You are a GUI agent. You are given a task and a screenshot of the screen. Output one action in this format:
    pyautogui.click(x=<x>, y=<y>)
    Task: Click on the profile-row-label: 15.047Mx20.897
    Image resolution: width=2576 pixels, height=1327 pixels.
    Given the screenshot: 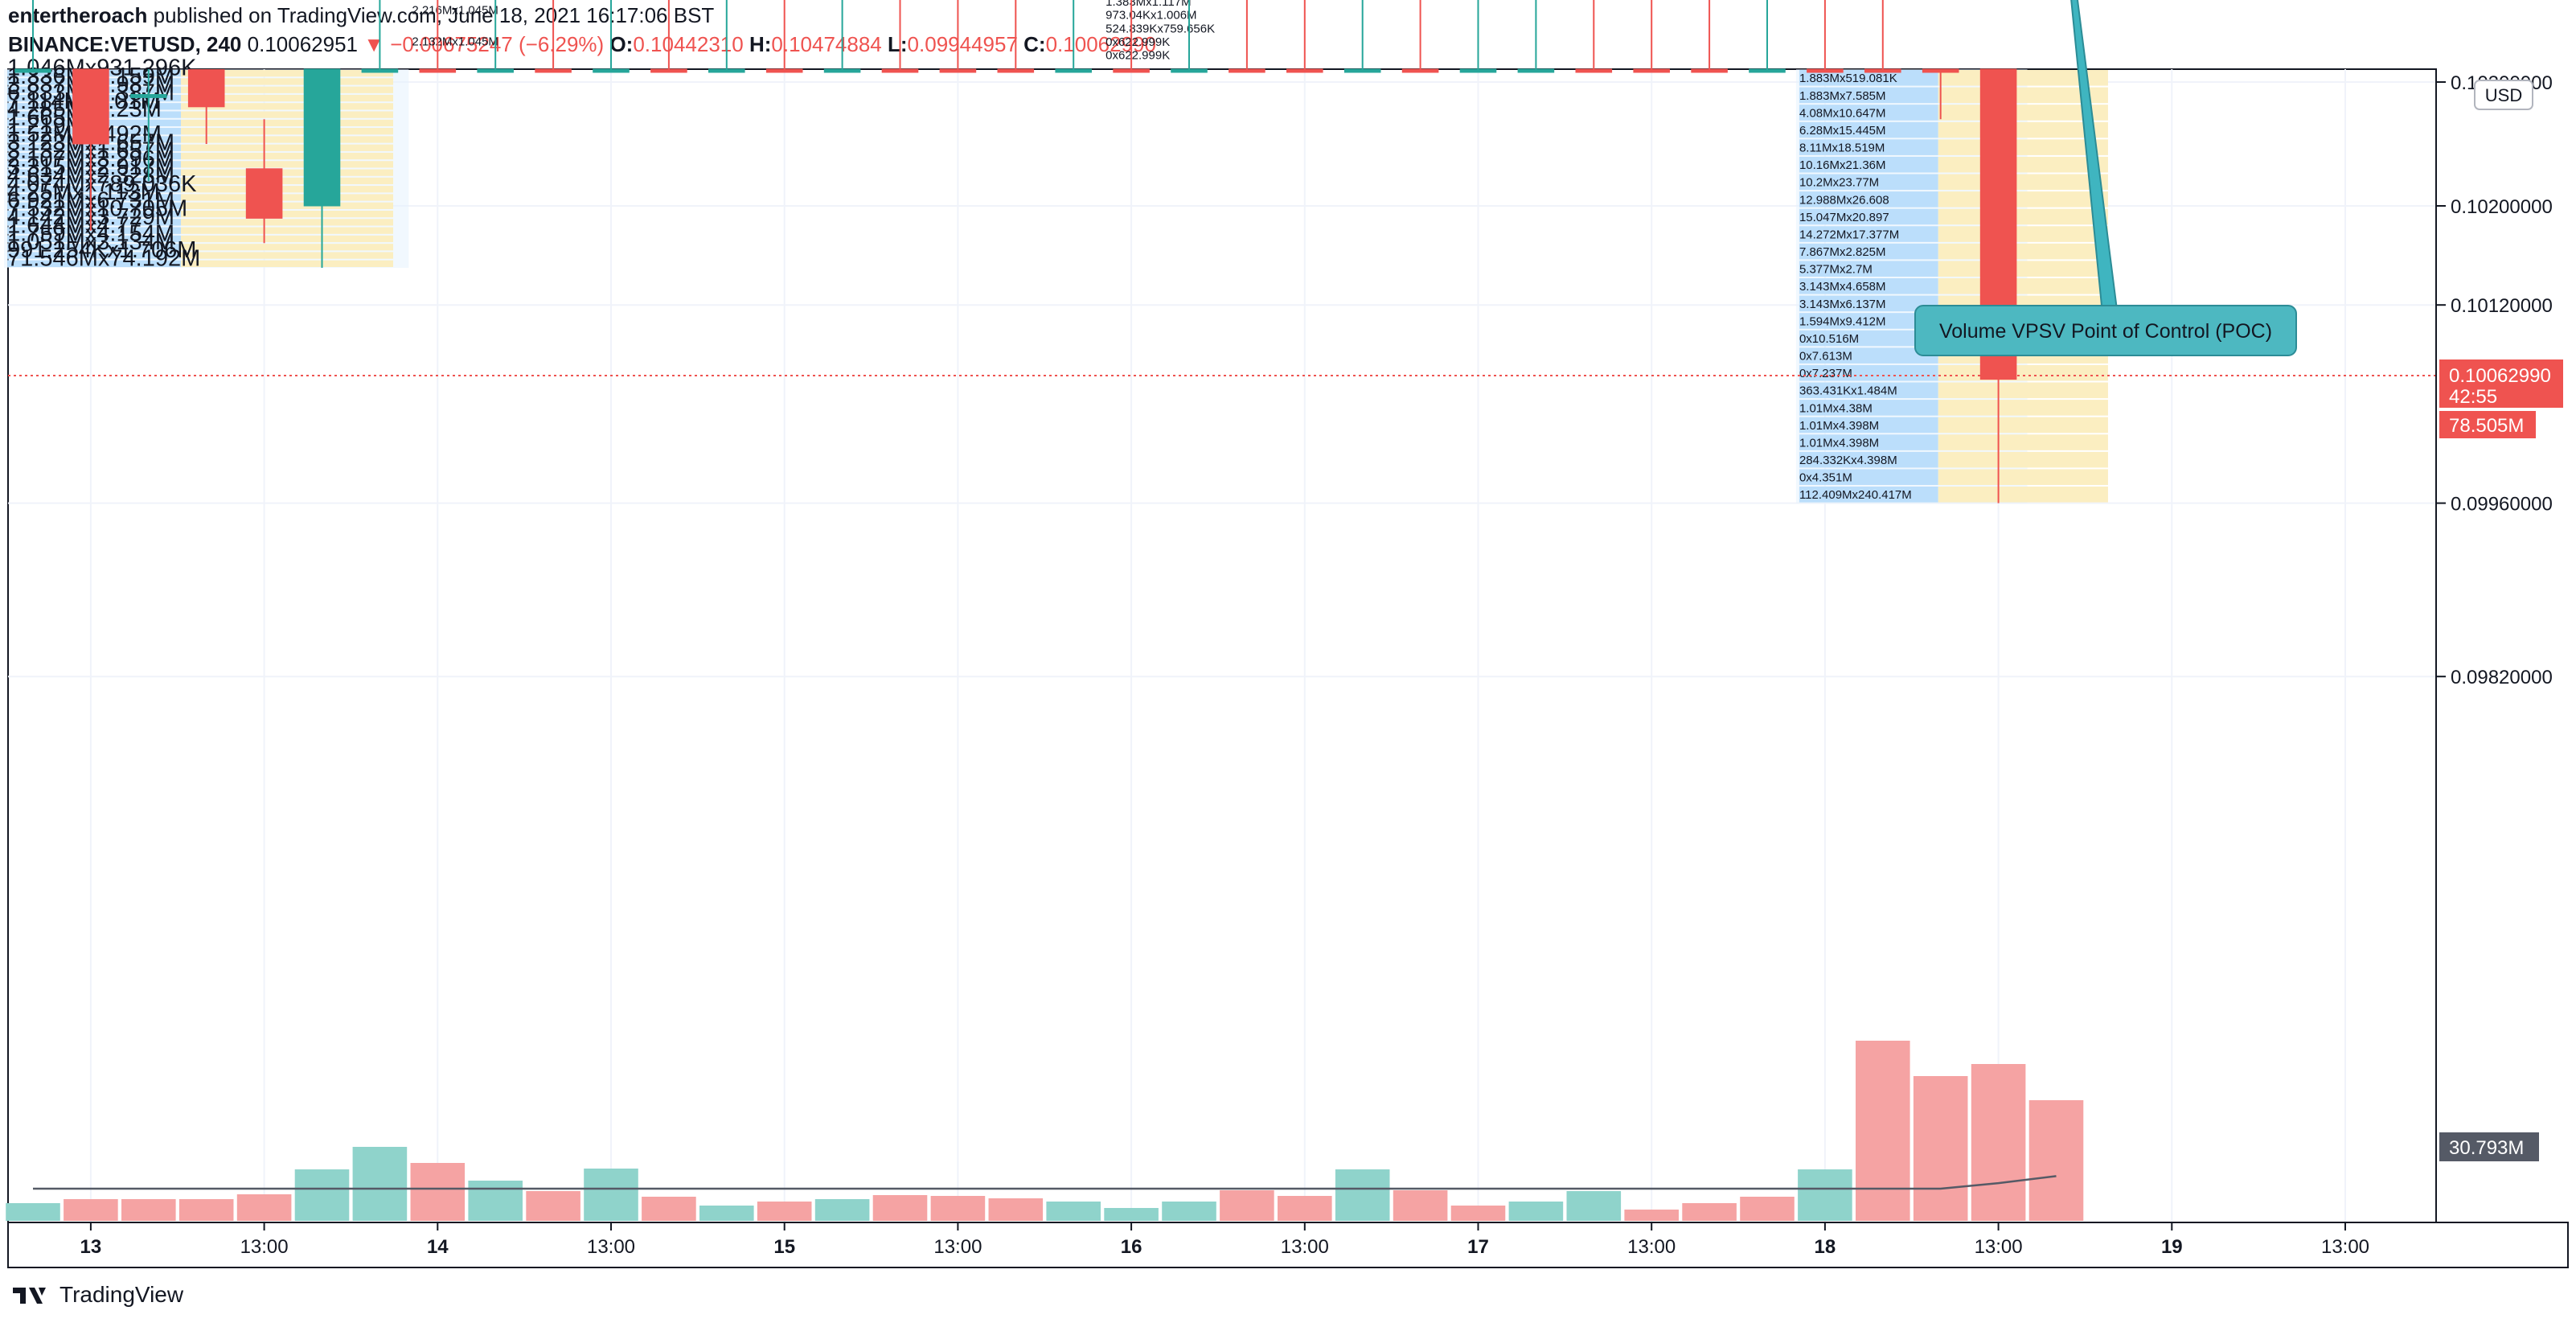 What is the action you would take?
    pyautogui.click(x=1844, y=217)
    